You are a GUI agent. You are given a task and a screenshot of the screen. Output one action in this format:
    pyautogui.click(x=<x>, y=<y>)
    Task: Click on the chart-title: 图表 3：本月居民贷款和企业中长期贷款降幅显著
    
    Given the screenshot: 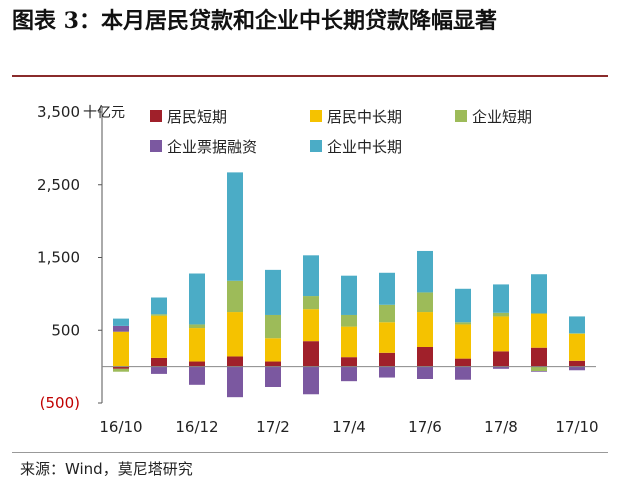 What is the action you would take?
    pyautogui.click(x=254, y=21)
    